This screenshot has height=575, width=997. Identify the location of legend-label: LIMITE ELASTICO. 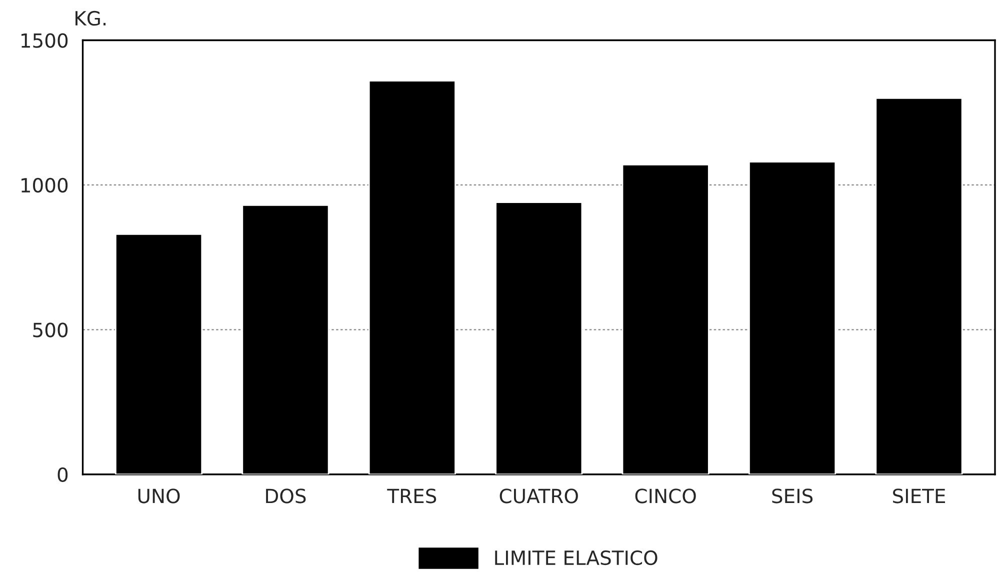
(576, 558).